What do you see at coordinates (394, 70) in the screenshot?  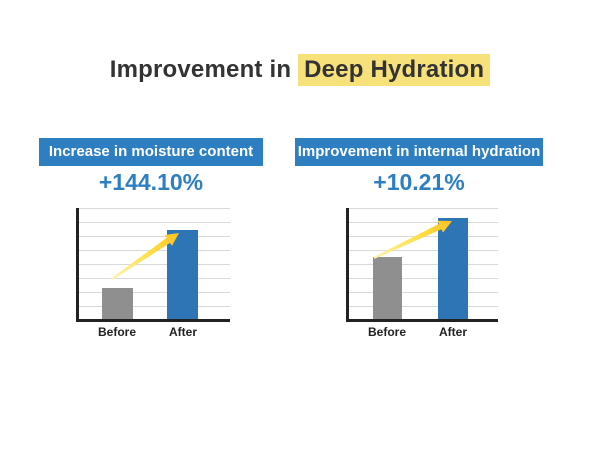 I see `page-title-highlight: Deep Hydration` at bounding box center [394, 70].